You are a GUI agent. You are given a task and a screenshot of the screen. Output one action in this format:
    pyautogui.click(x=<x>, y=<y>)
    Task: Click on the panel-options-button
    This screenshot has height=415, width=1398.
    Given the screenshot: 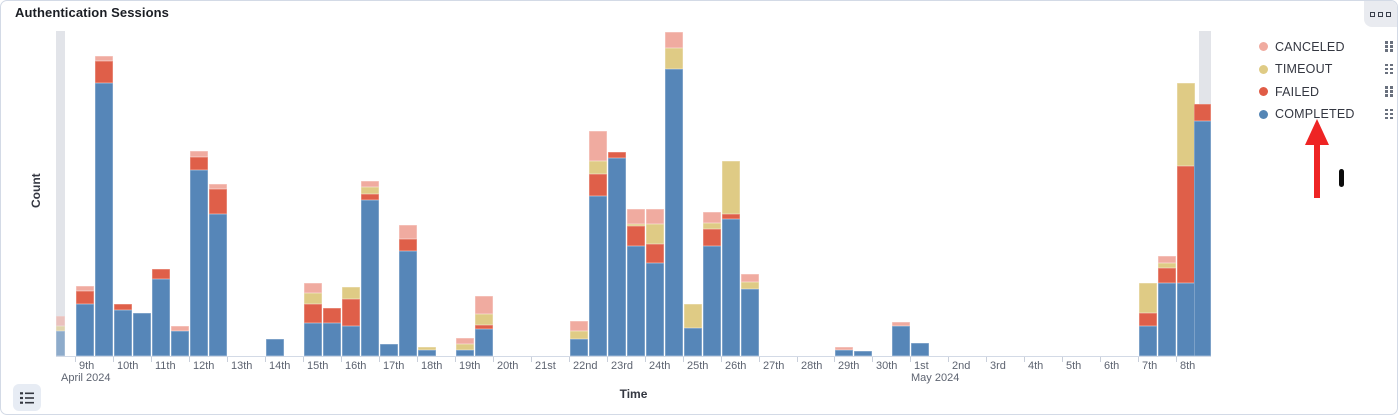 What is the action you would take?
    pyautogui.click(x=1380, y=14)
    